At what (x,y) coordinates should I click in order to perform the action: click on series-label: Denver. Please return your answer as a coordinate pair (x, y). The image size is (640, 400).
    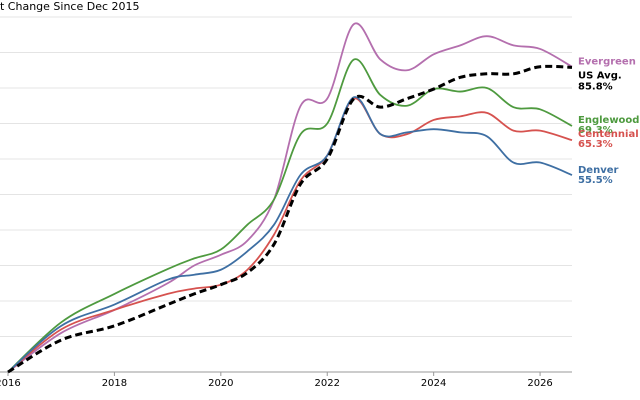
    Looking at the image, I should click on (598, 170).